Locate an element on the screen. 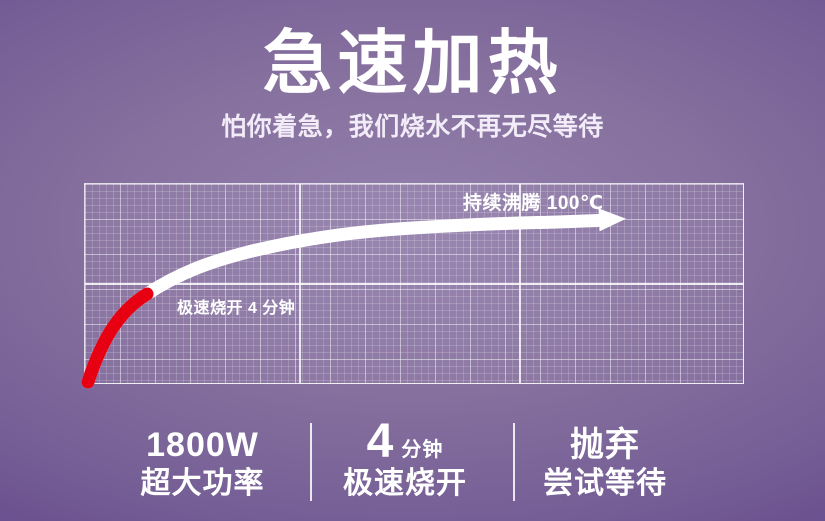 This screenshot has width=825, height=521. feature-time: 4 分钟 极速烧开 is located at coordinates (405, 457).